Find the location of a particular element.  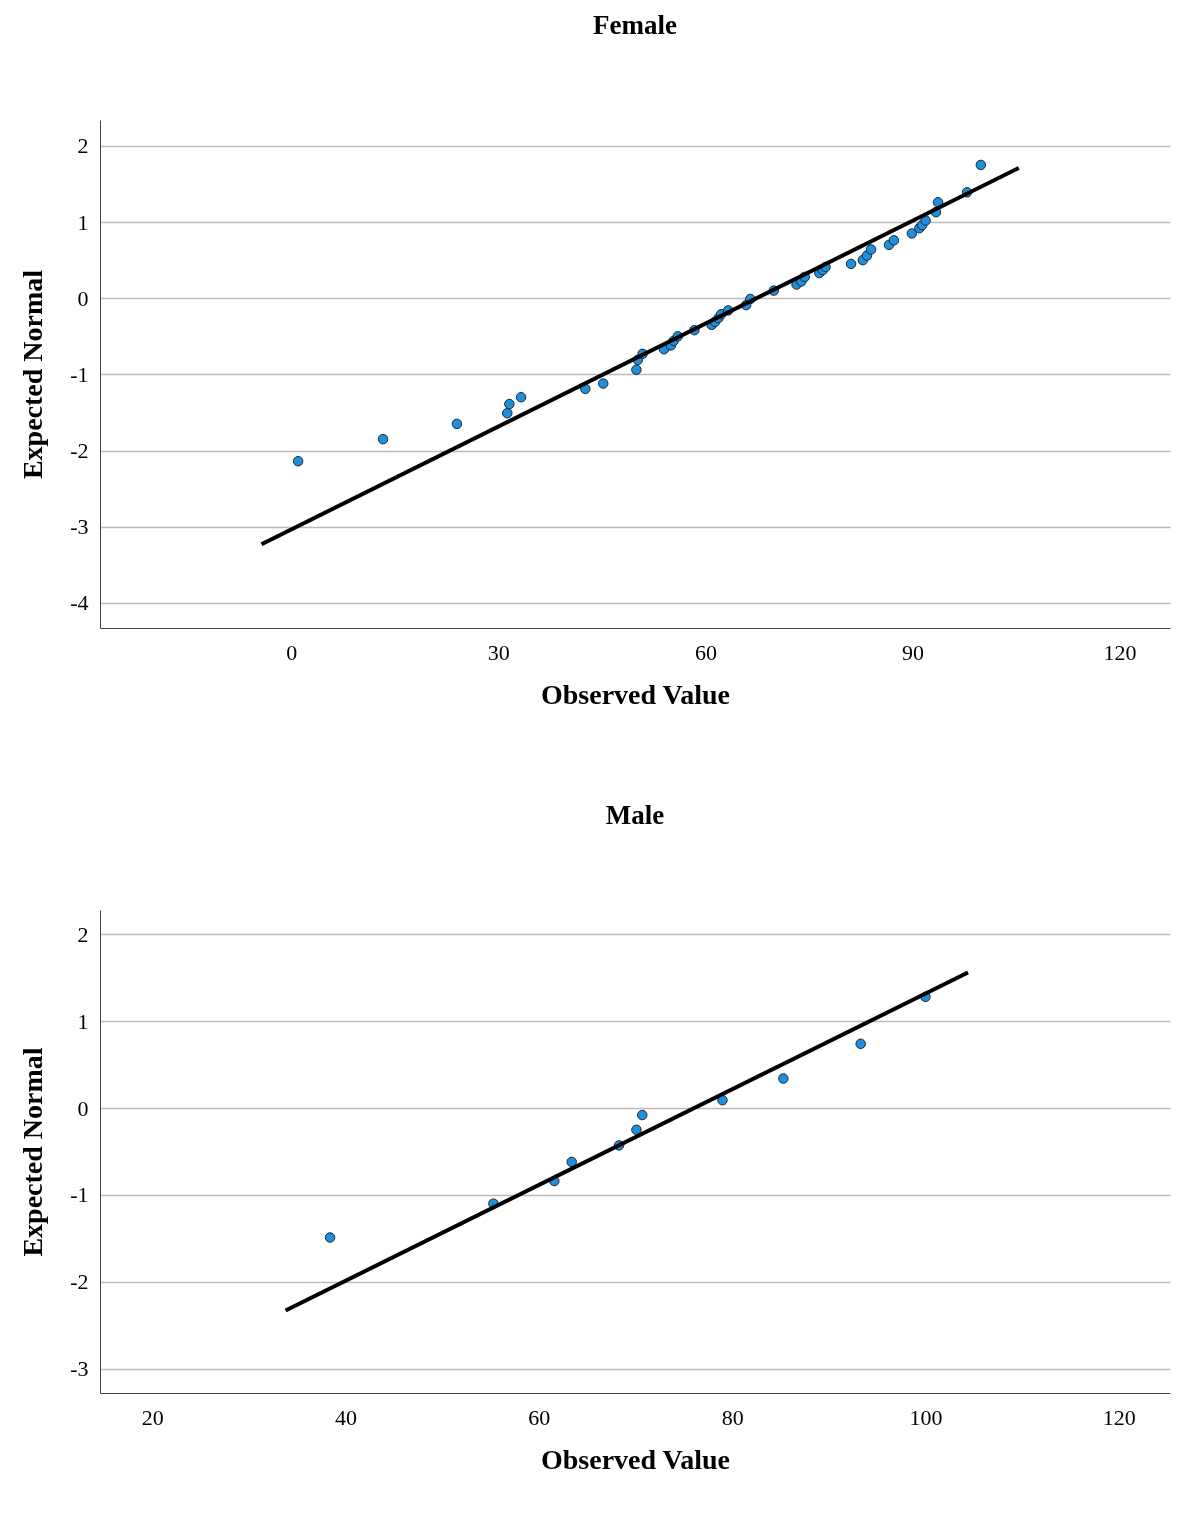

x-tick-label: 100 is located at coordinates (926, 1417).